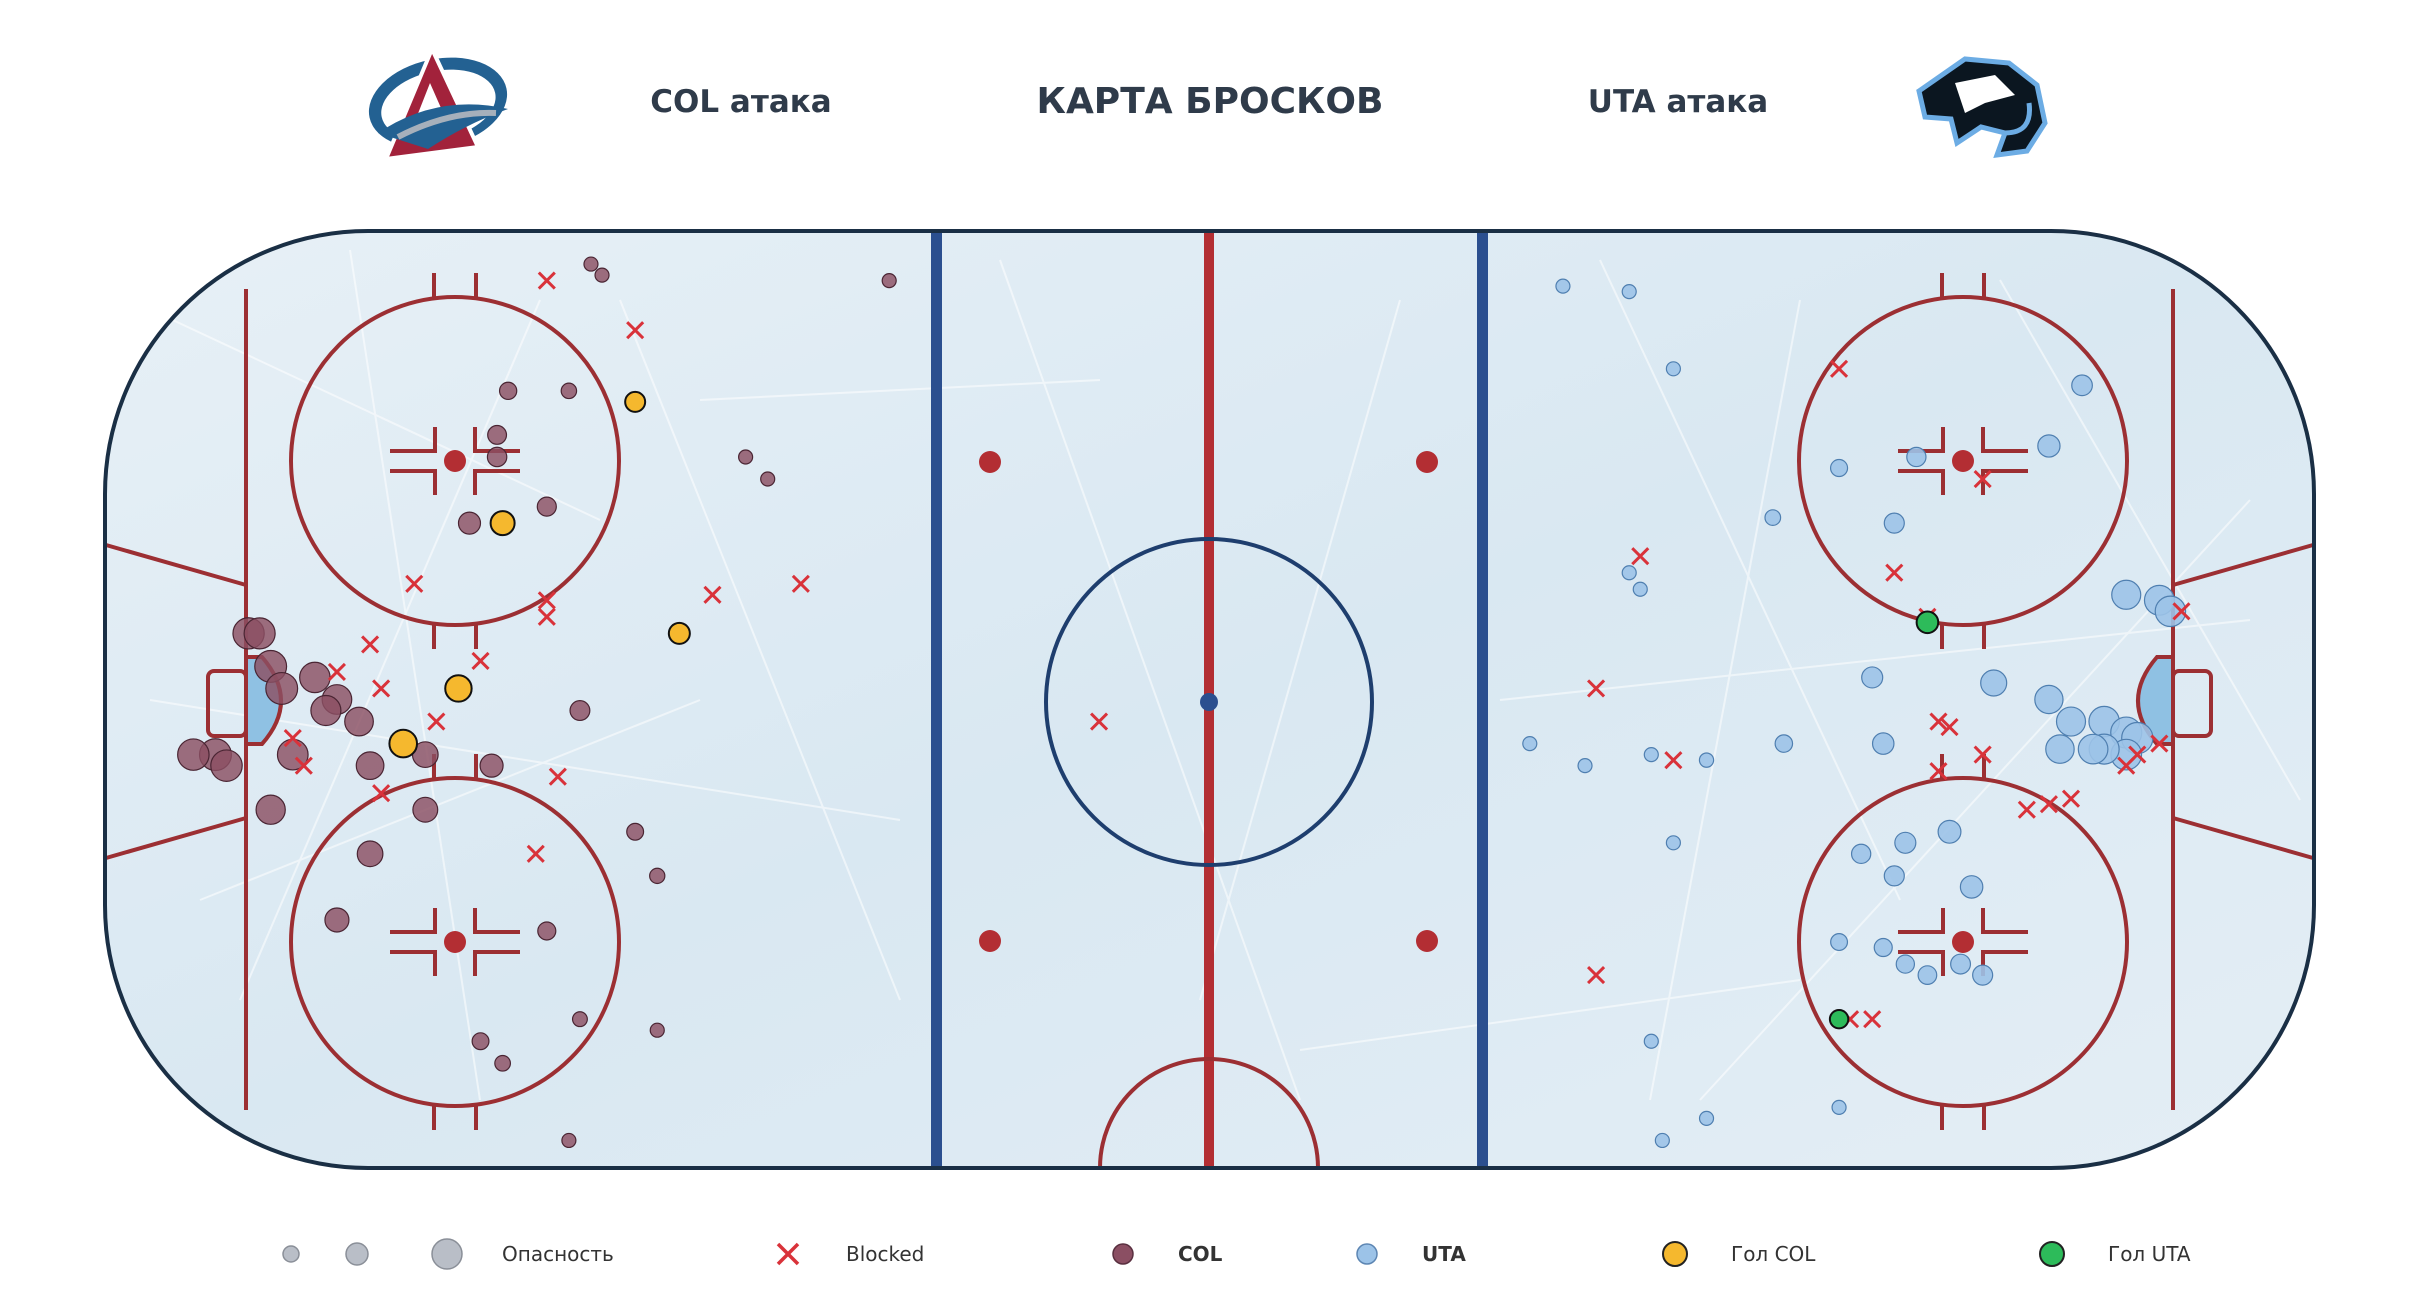 The image size is (2409, 1307). I want to click on legend-uta-marker, so click(1367, 1254).